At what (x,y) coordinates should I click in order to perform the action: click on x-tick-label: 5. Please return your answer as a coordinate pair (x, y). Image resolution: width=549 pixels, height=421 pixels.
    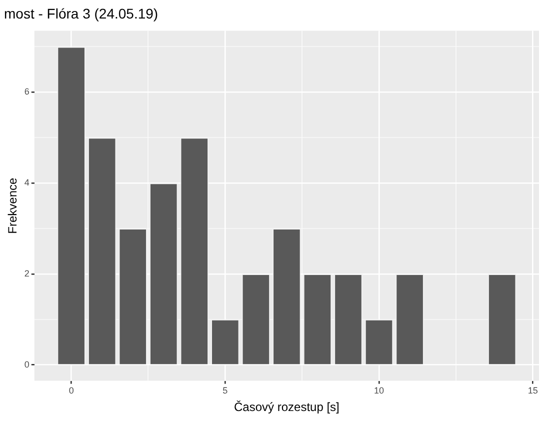
    Looking at the image, I should click on (225, 391).